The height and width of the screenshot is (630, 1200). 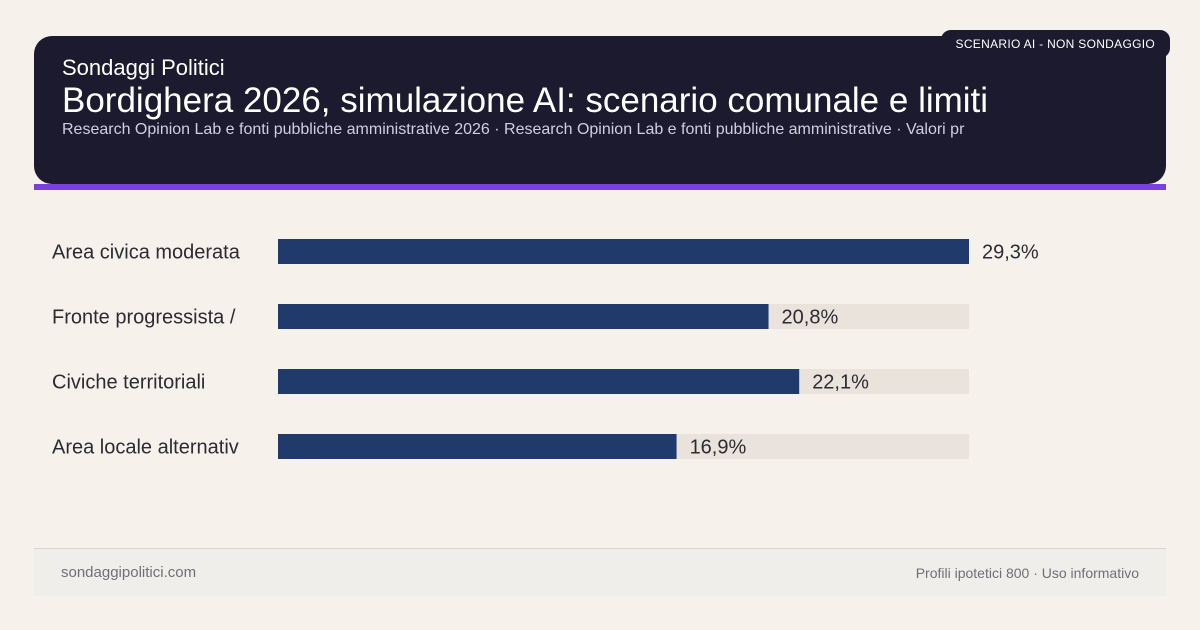 What do you see at coordinates (129, 572) in the screenshot?
I see `footer-site: sondaggipolitici.com` at bounding box center [129, 572].